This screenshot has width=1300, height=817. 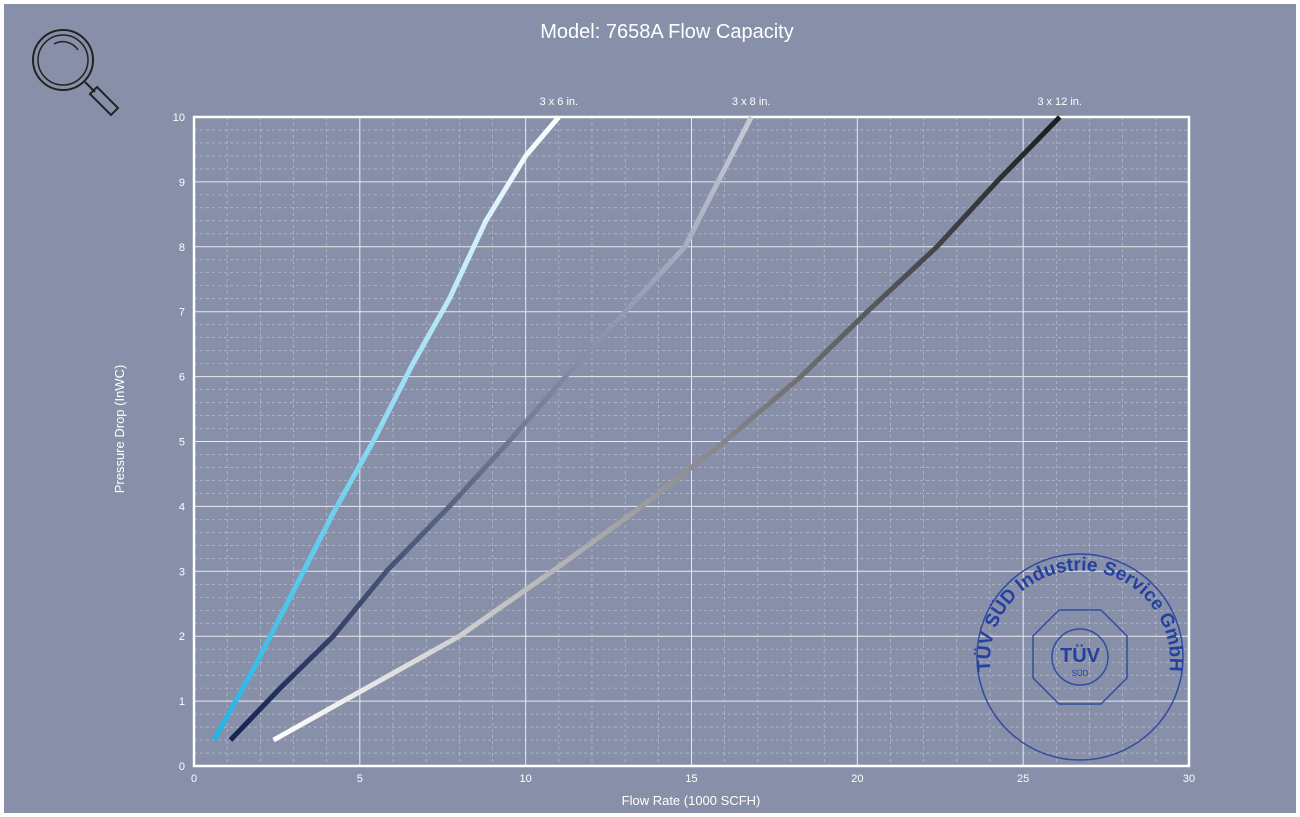 I want to click on stamp-sub-text: SÜD, so click(x=1080, y=673).